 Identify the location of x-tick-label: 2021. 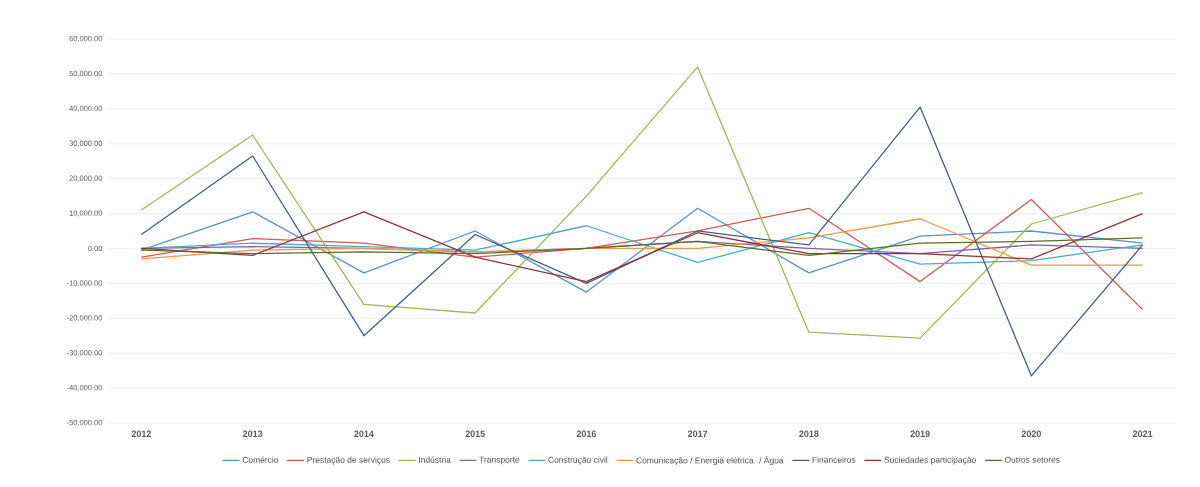
(1142, 433).